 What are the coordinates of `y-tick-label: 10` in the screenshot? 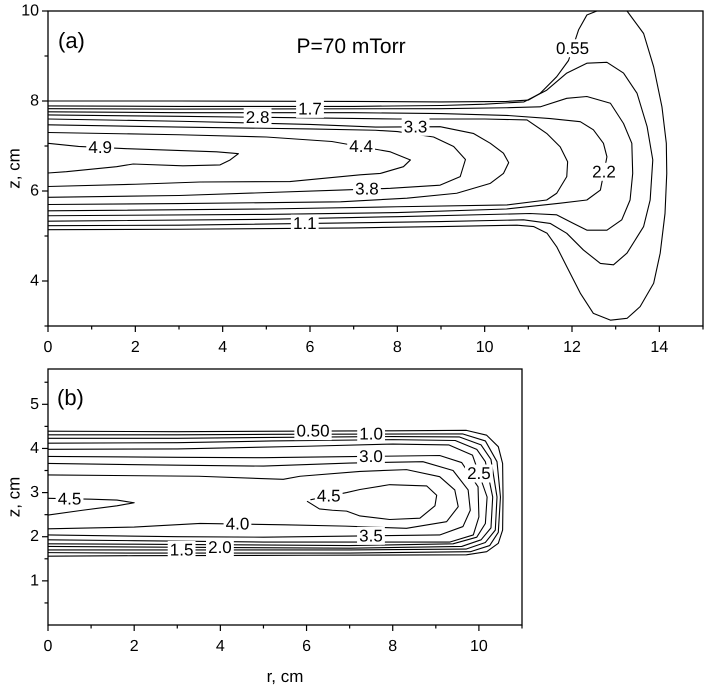 It's located at (30, 11).